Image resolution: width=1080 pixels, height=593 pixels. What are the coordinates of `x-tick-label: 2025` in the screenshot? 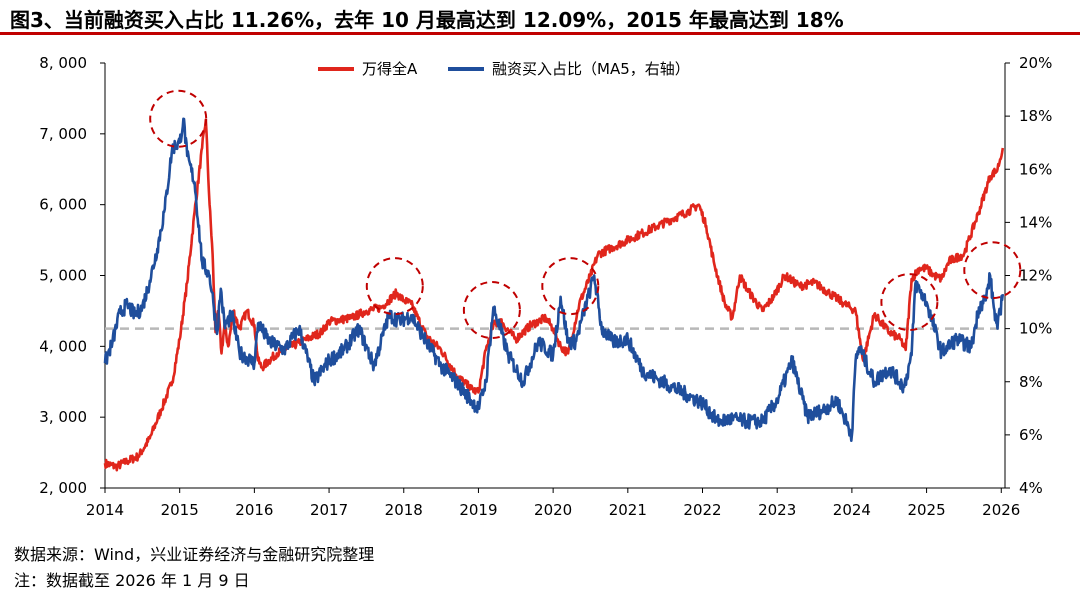 It's located at (926, 510).